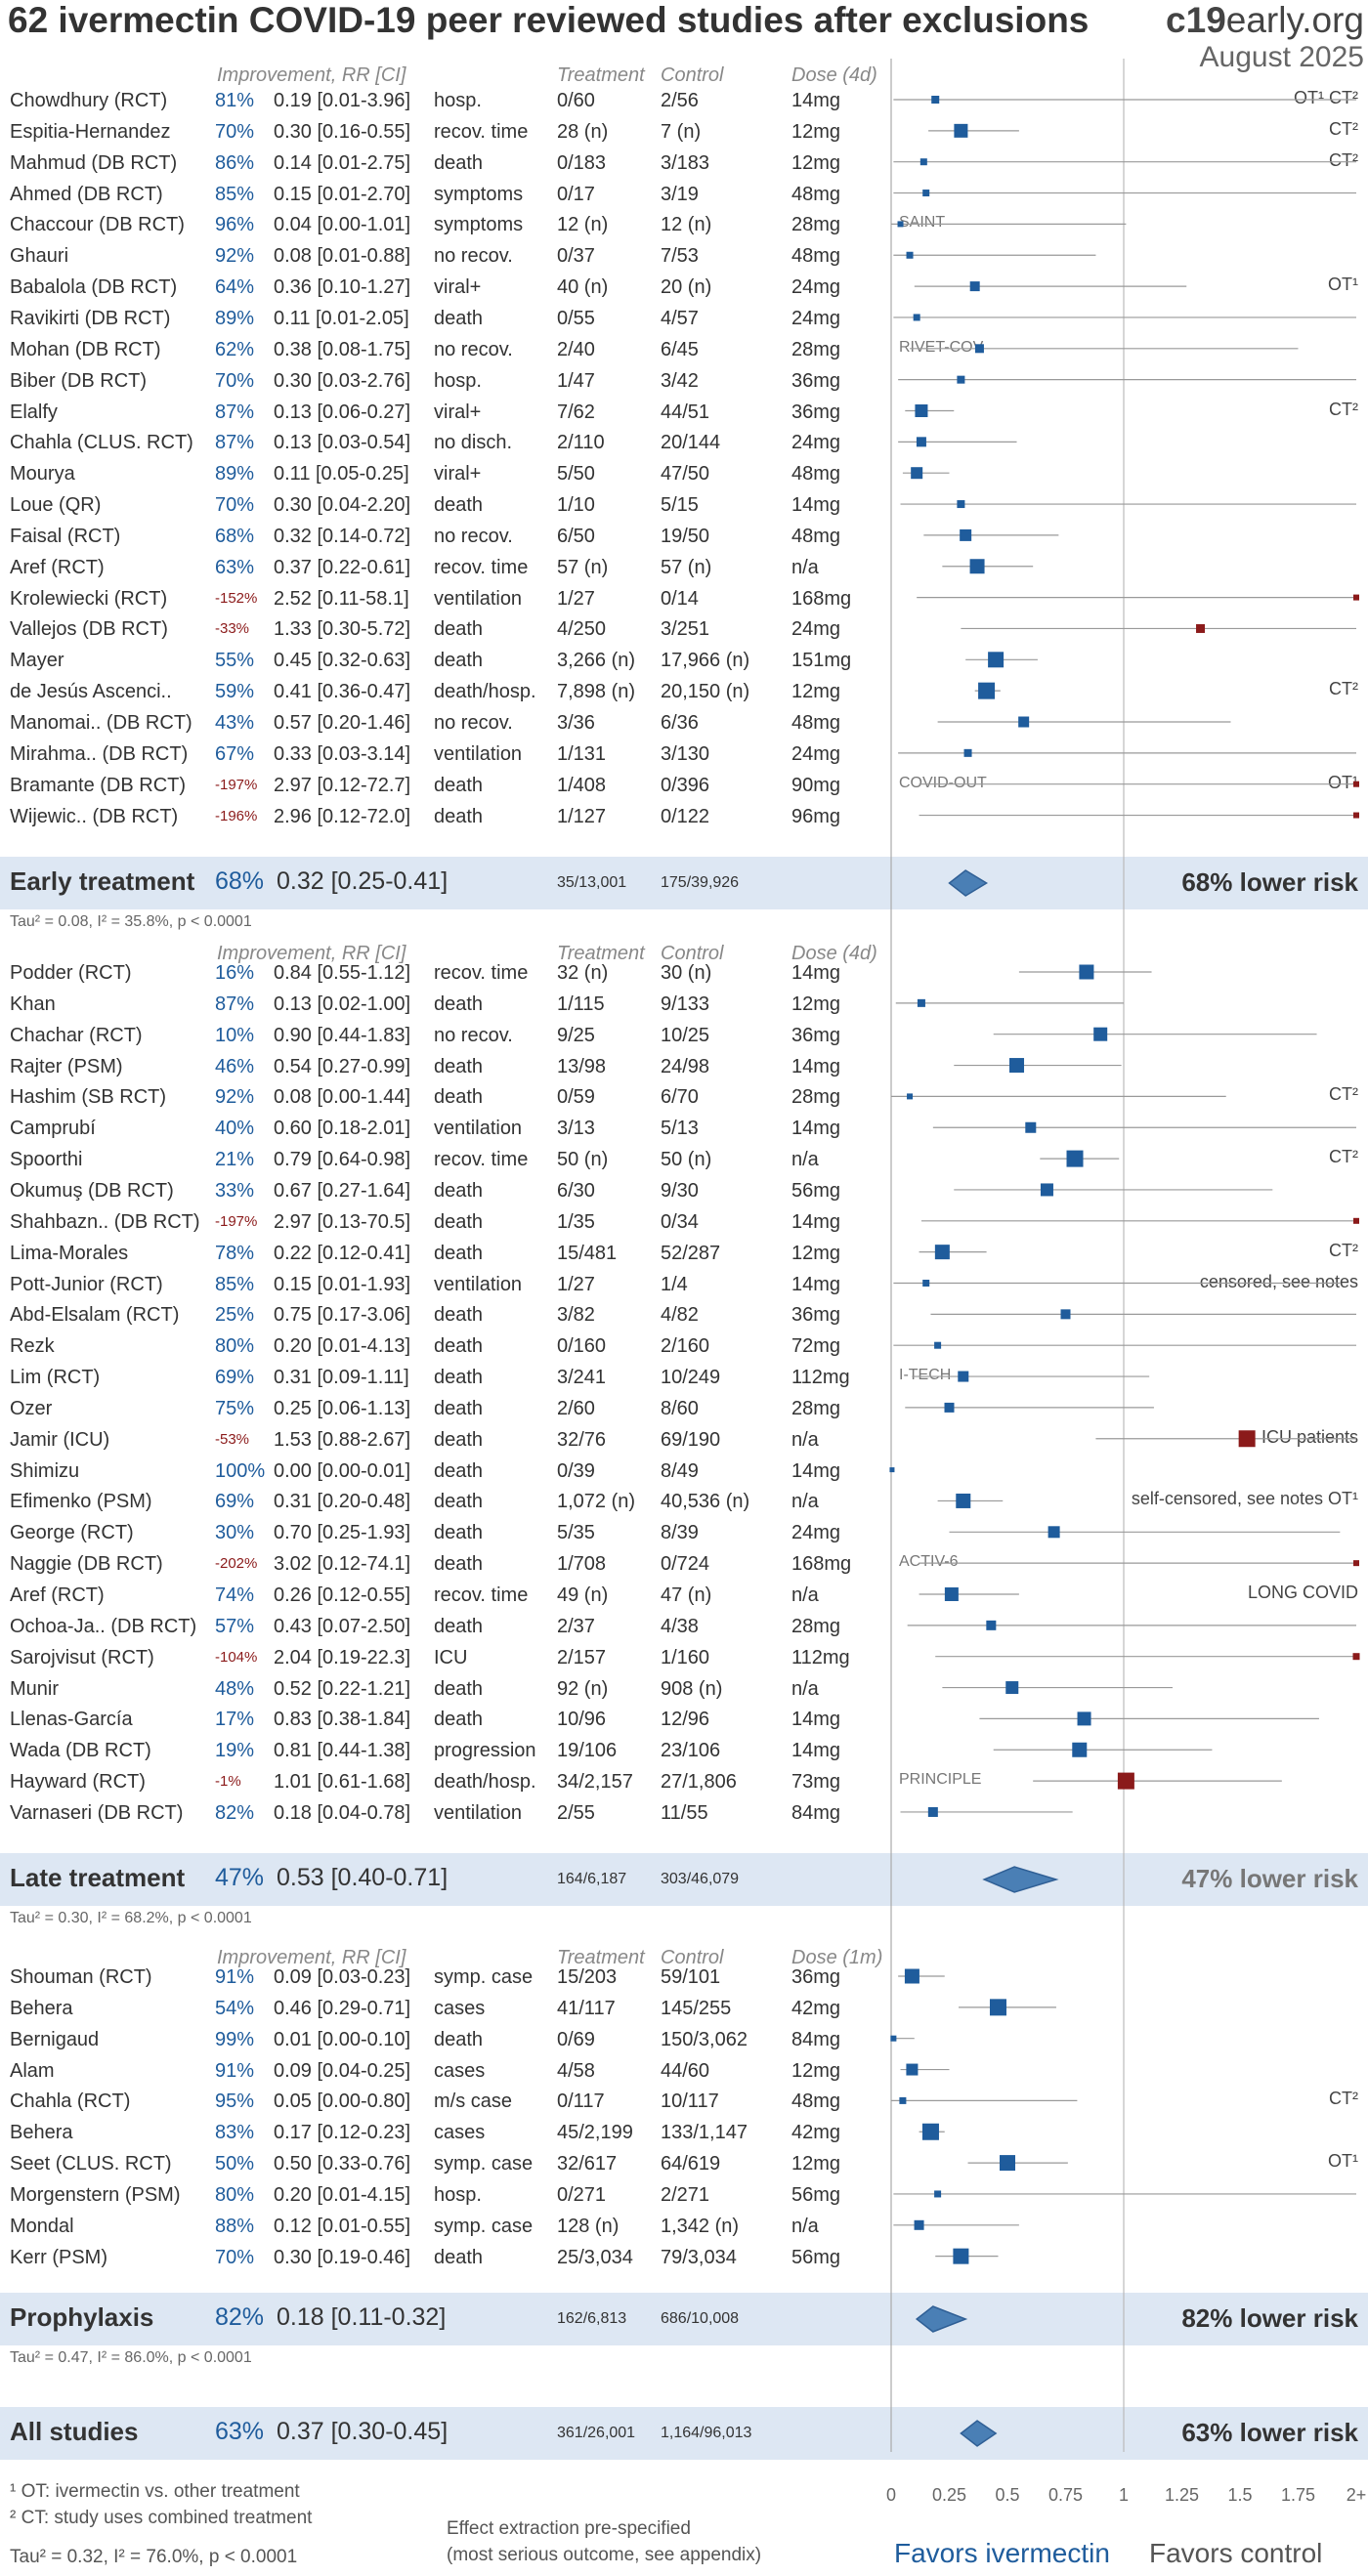  What do you see at coordinates (680, 1533) in the screenshot?
I see `study-control: 8/39` at bounding box center [680, 1533].